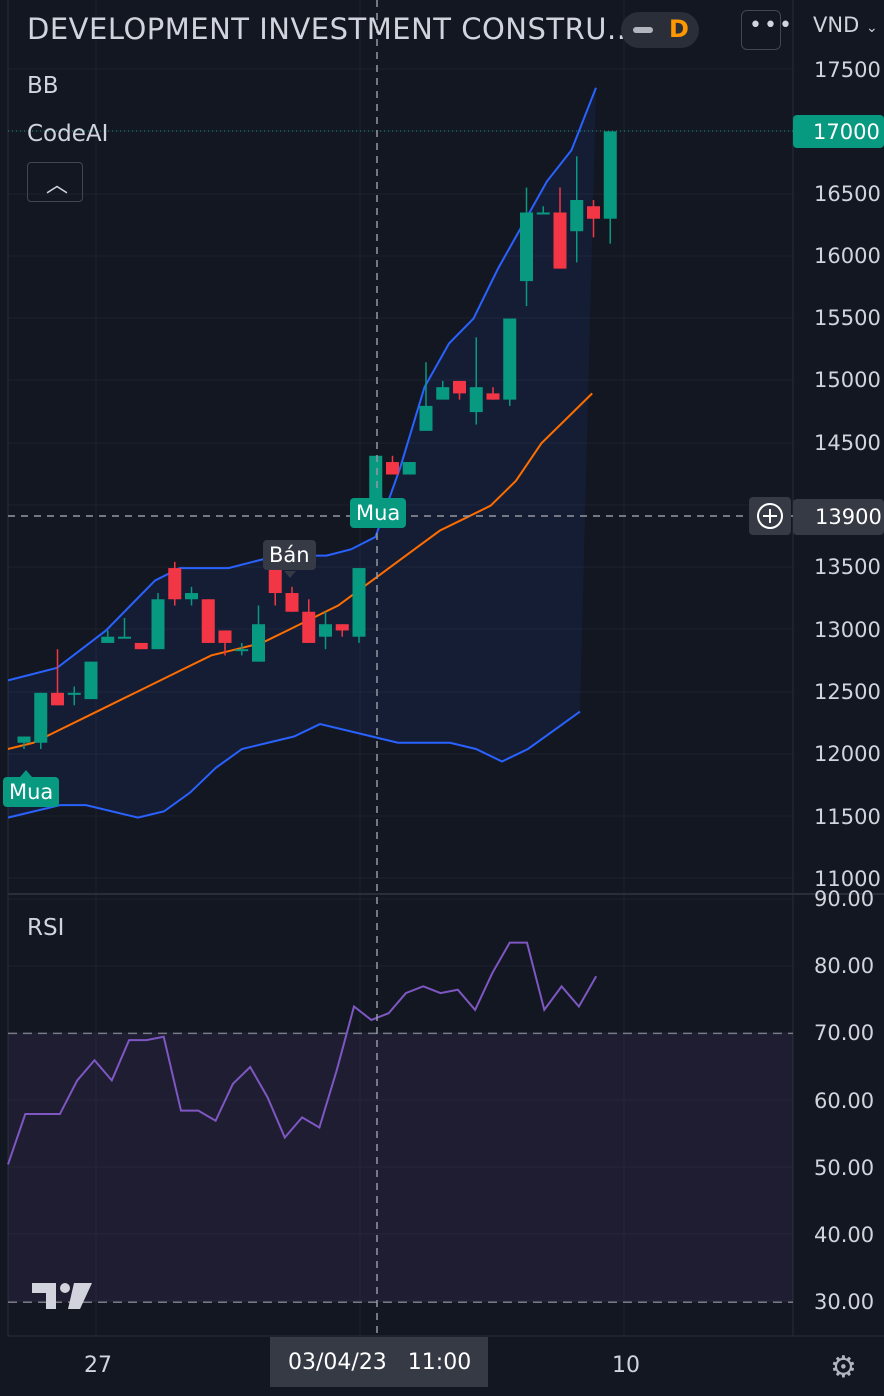 This screenshot has width=884, height=1396. What do you see at coordinates (290, 574) in the screenshot?
I see `sell-signal-pointer` at bounding box center [290, 574].